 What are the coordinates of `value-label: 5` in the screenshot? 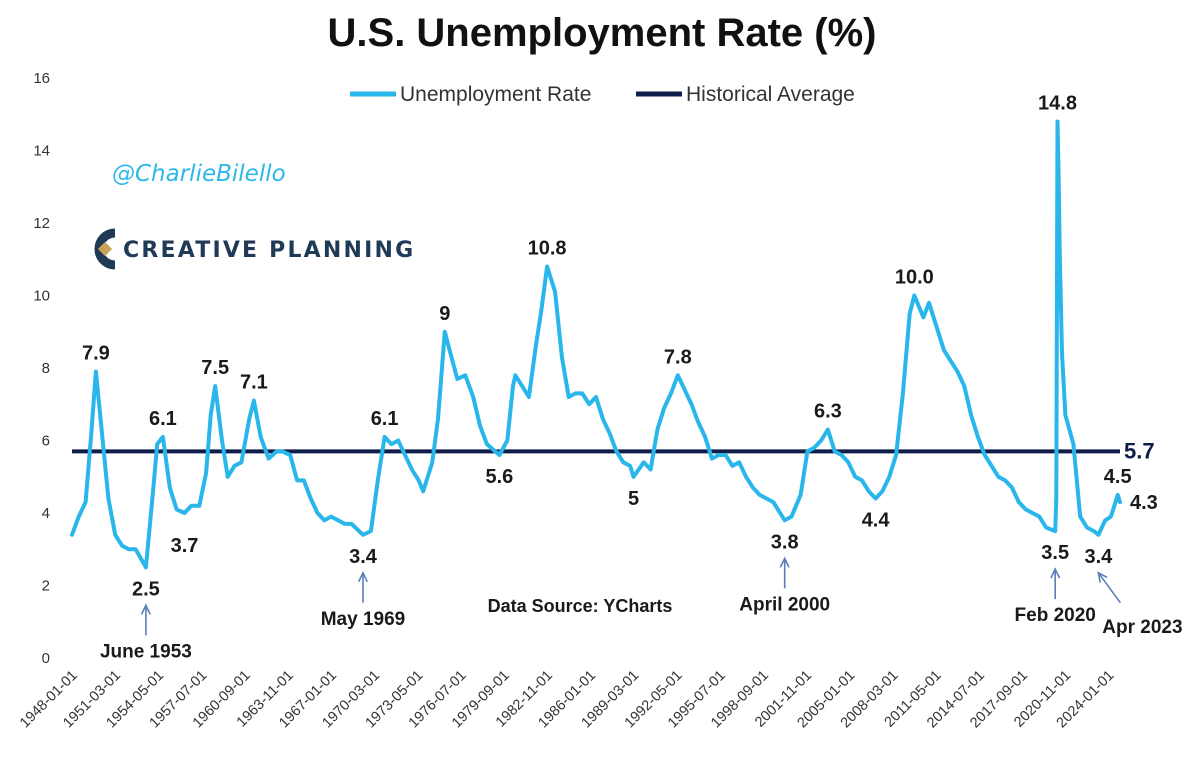 It's located at (633, 499).